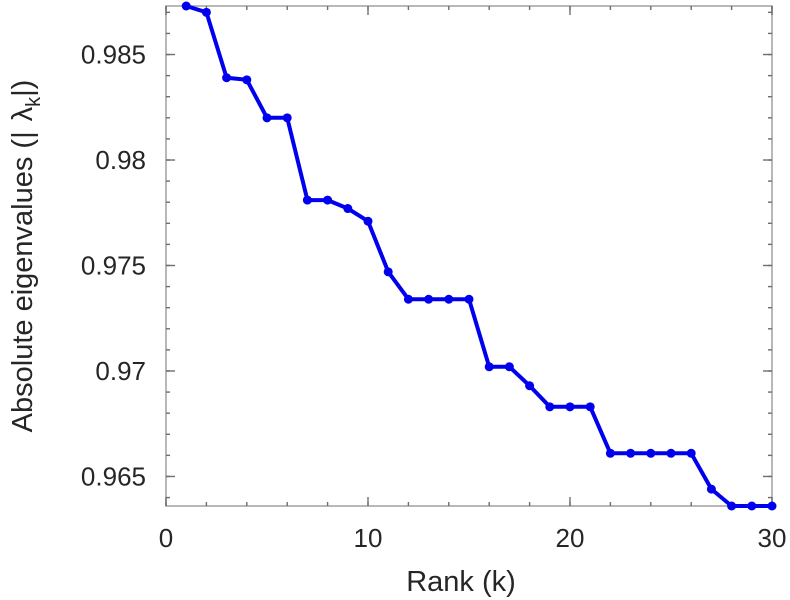 Image resolution: width=790 pixels, height=600 pixels. What do you see at coordinates (113, 476) in the screenshot?
I see `y-tick-label: 0.965` at bounding box center [113, 476].